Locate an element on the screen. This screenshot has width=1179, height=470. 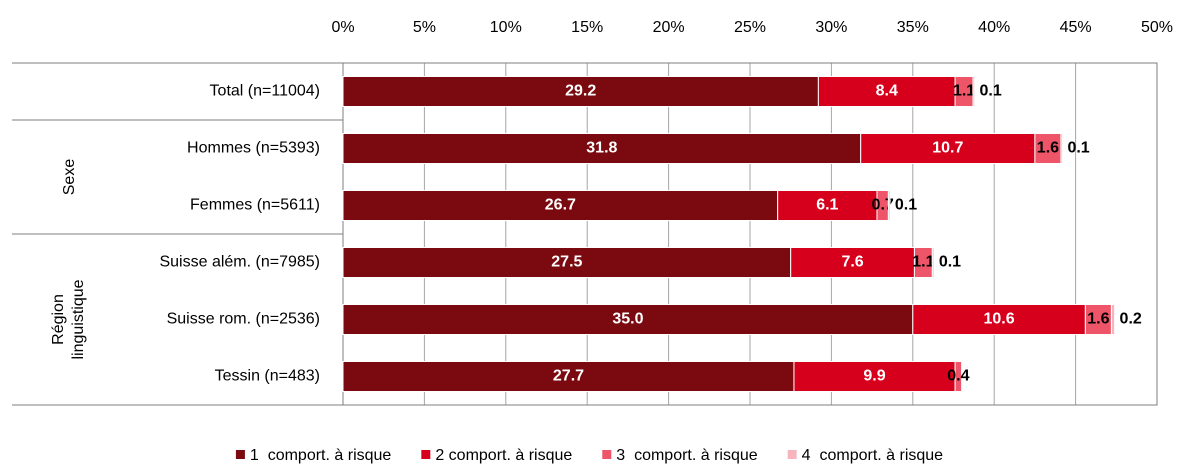
value-label: 7.6 is located at coordinates (852, 262).